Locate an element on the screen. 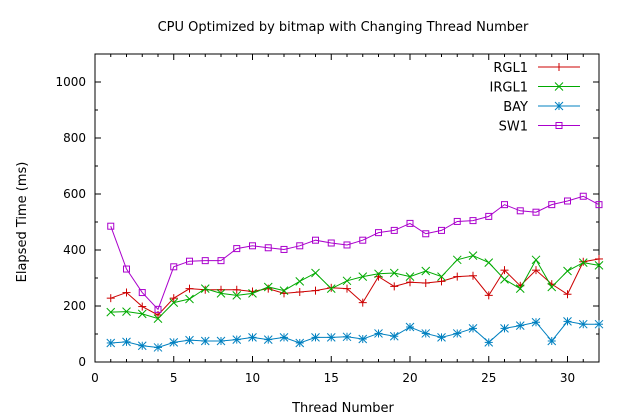  legend-entry: IRGL1 is located at coordinates (535, 88).